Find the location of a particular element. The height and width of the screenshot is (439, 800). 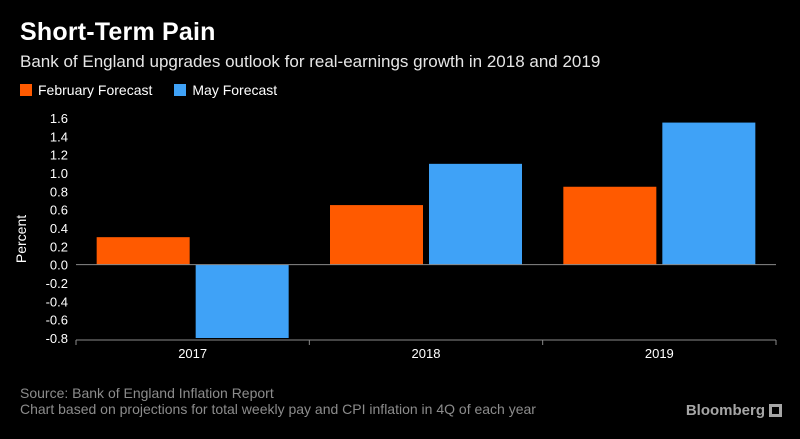

bar-may-2017 is located at coordinates (242, 301).